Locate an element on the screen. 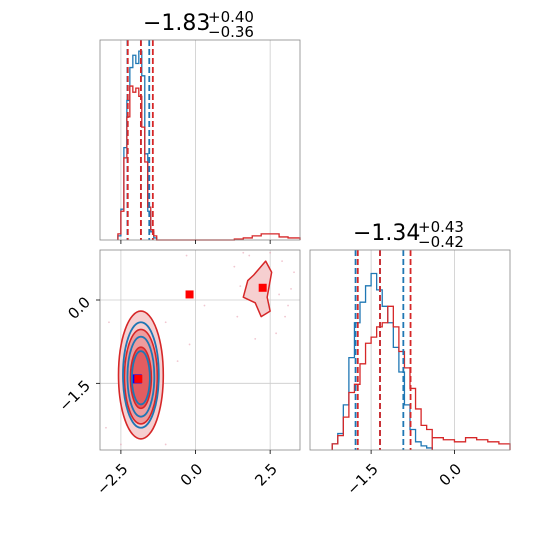  y-marginal-title-minus: −0.42 is located at coordinates (441, 242).